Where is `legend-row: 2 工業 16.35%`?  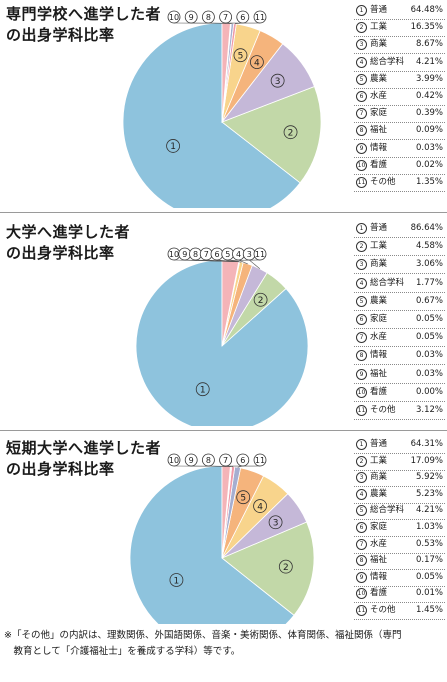 legend-row: 2 工業 16.35% is located at coordinates (399, 28).